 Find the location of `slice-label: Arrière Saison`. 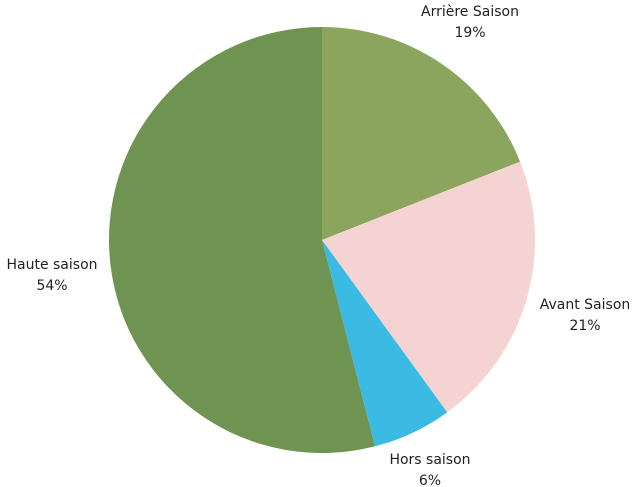

slice-label: Arrière Saison is located at coordinates (470, 12).